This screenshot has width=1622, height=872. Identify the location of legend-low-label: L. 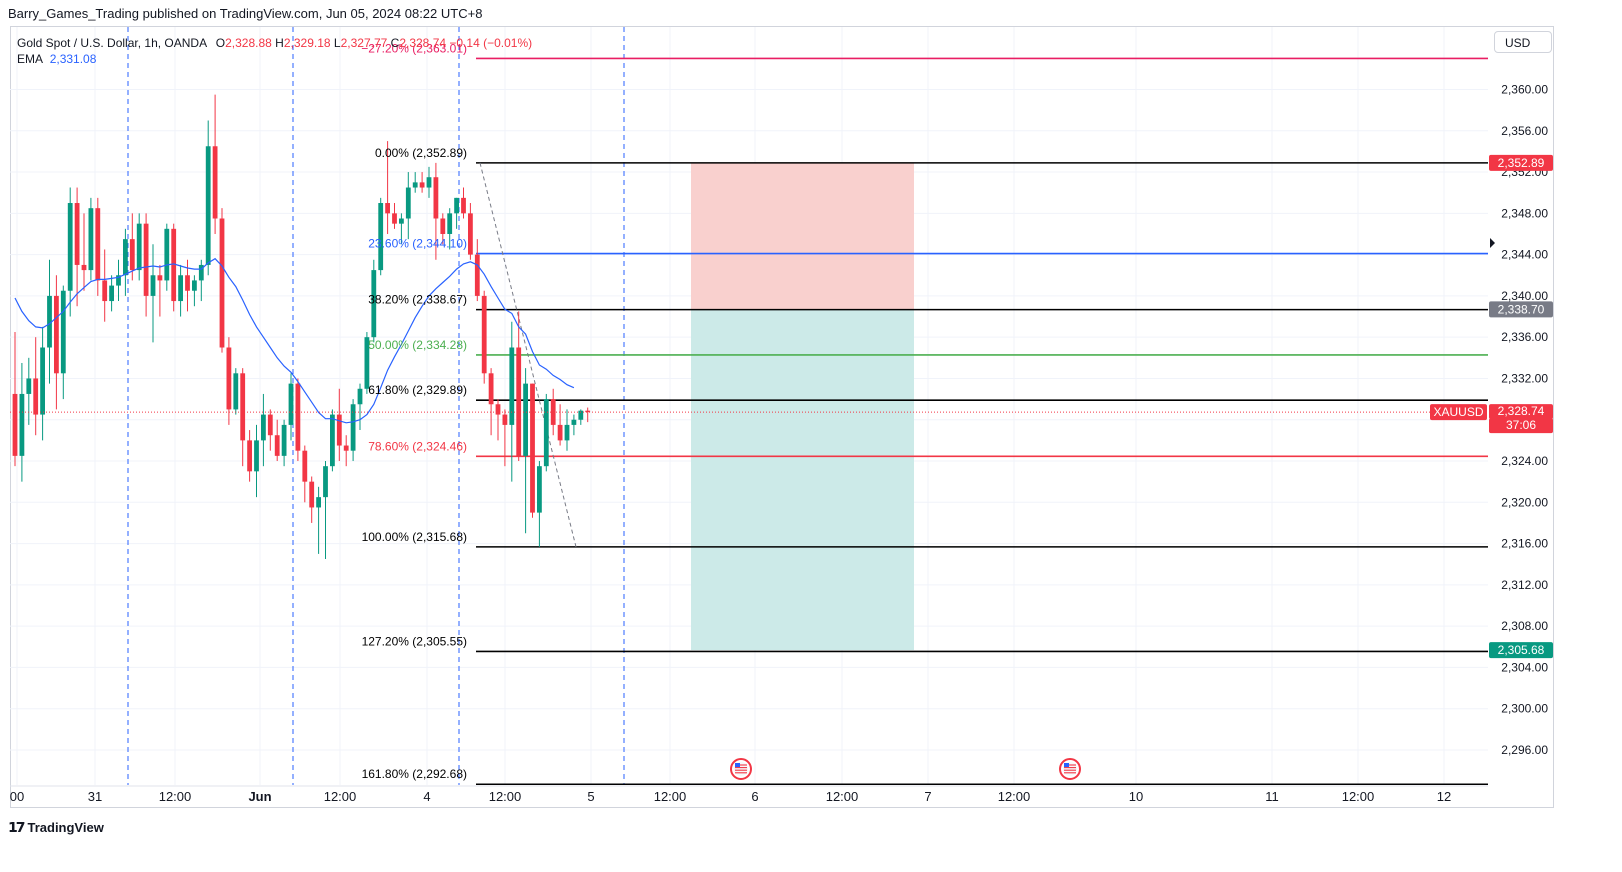
(337, 43).